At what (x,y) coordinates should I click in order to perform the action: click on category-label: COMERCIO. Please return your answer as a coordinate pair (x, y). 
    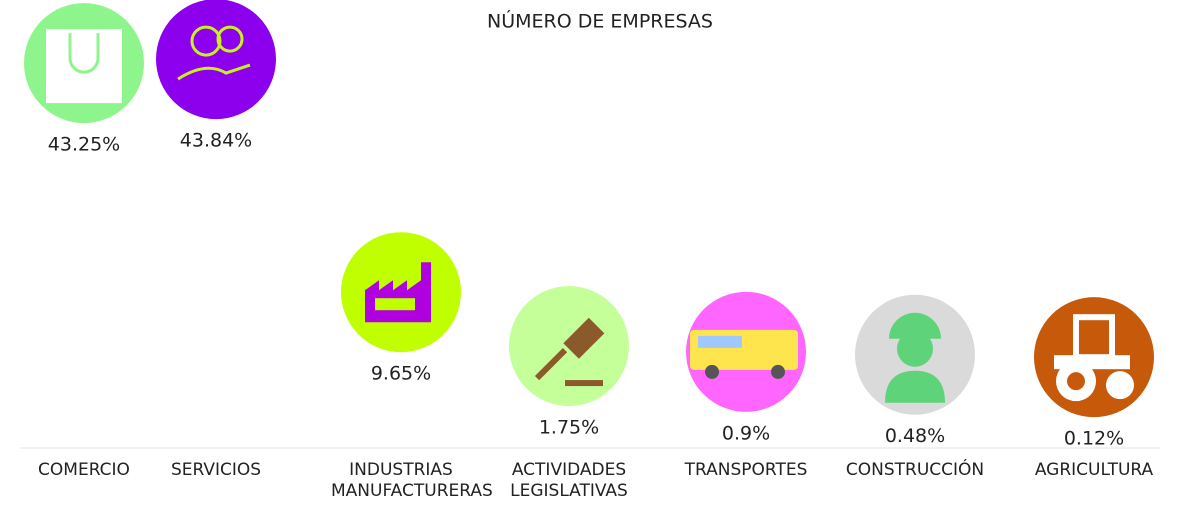
    Looking at the image, I should click on (84, 470).